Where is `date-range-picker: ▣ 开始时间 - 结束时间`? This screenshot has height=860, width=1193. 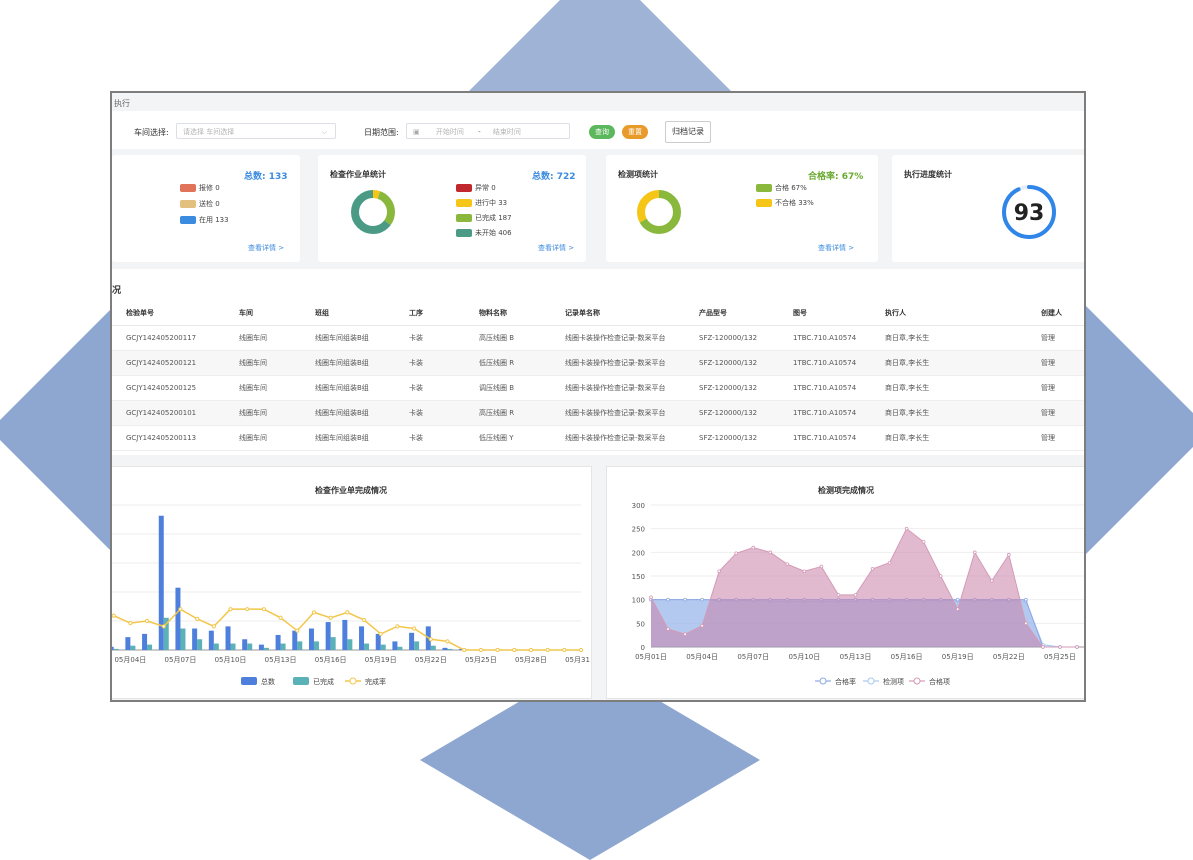
date-range-picker: ▣ 开始时间 - 结束时间 is located at coordinates (488, 131).